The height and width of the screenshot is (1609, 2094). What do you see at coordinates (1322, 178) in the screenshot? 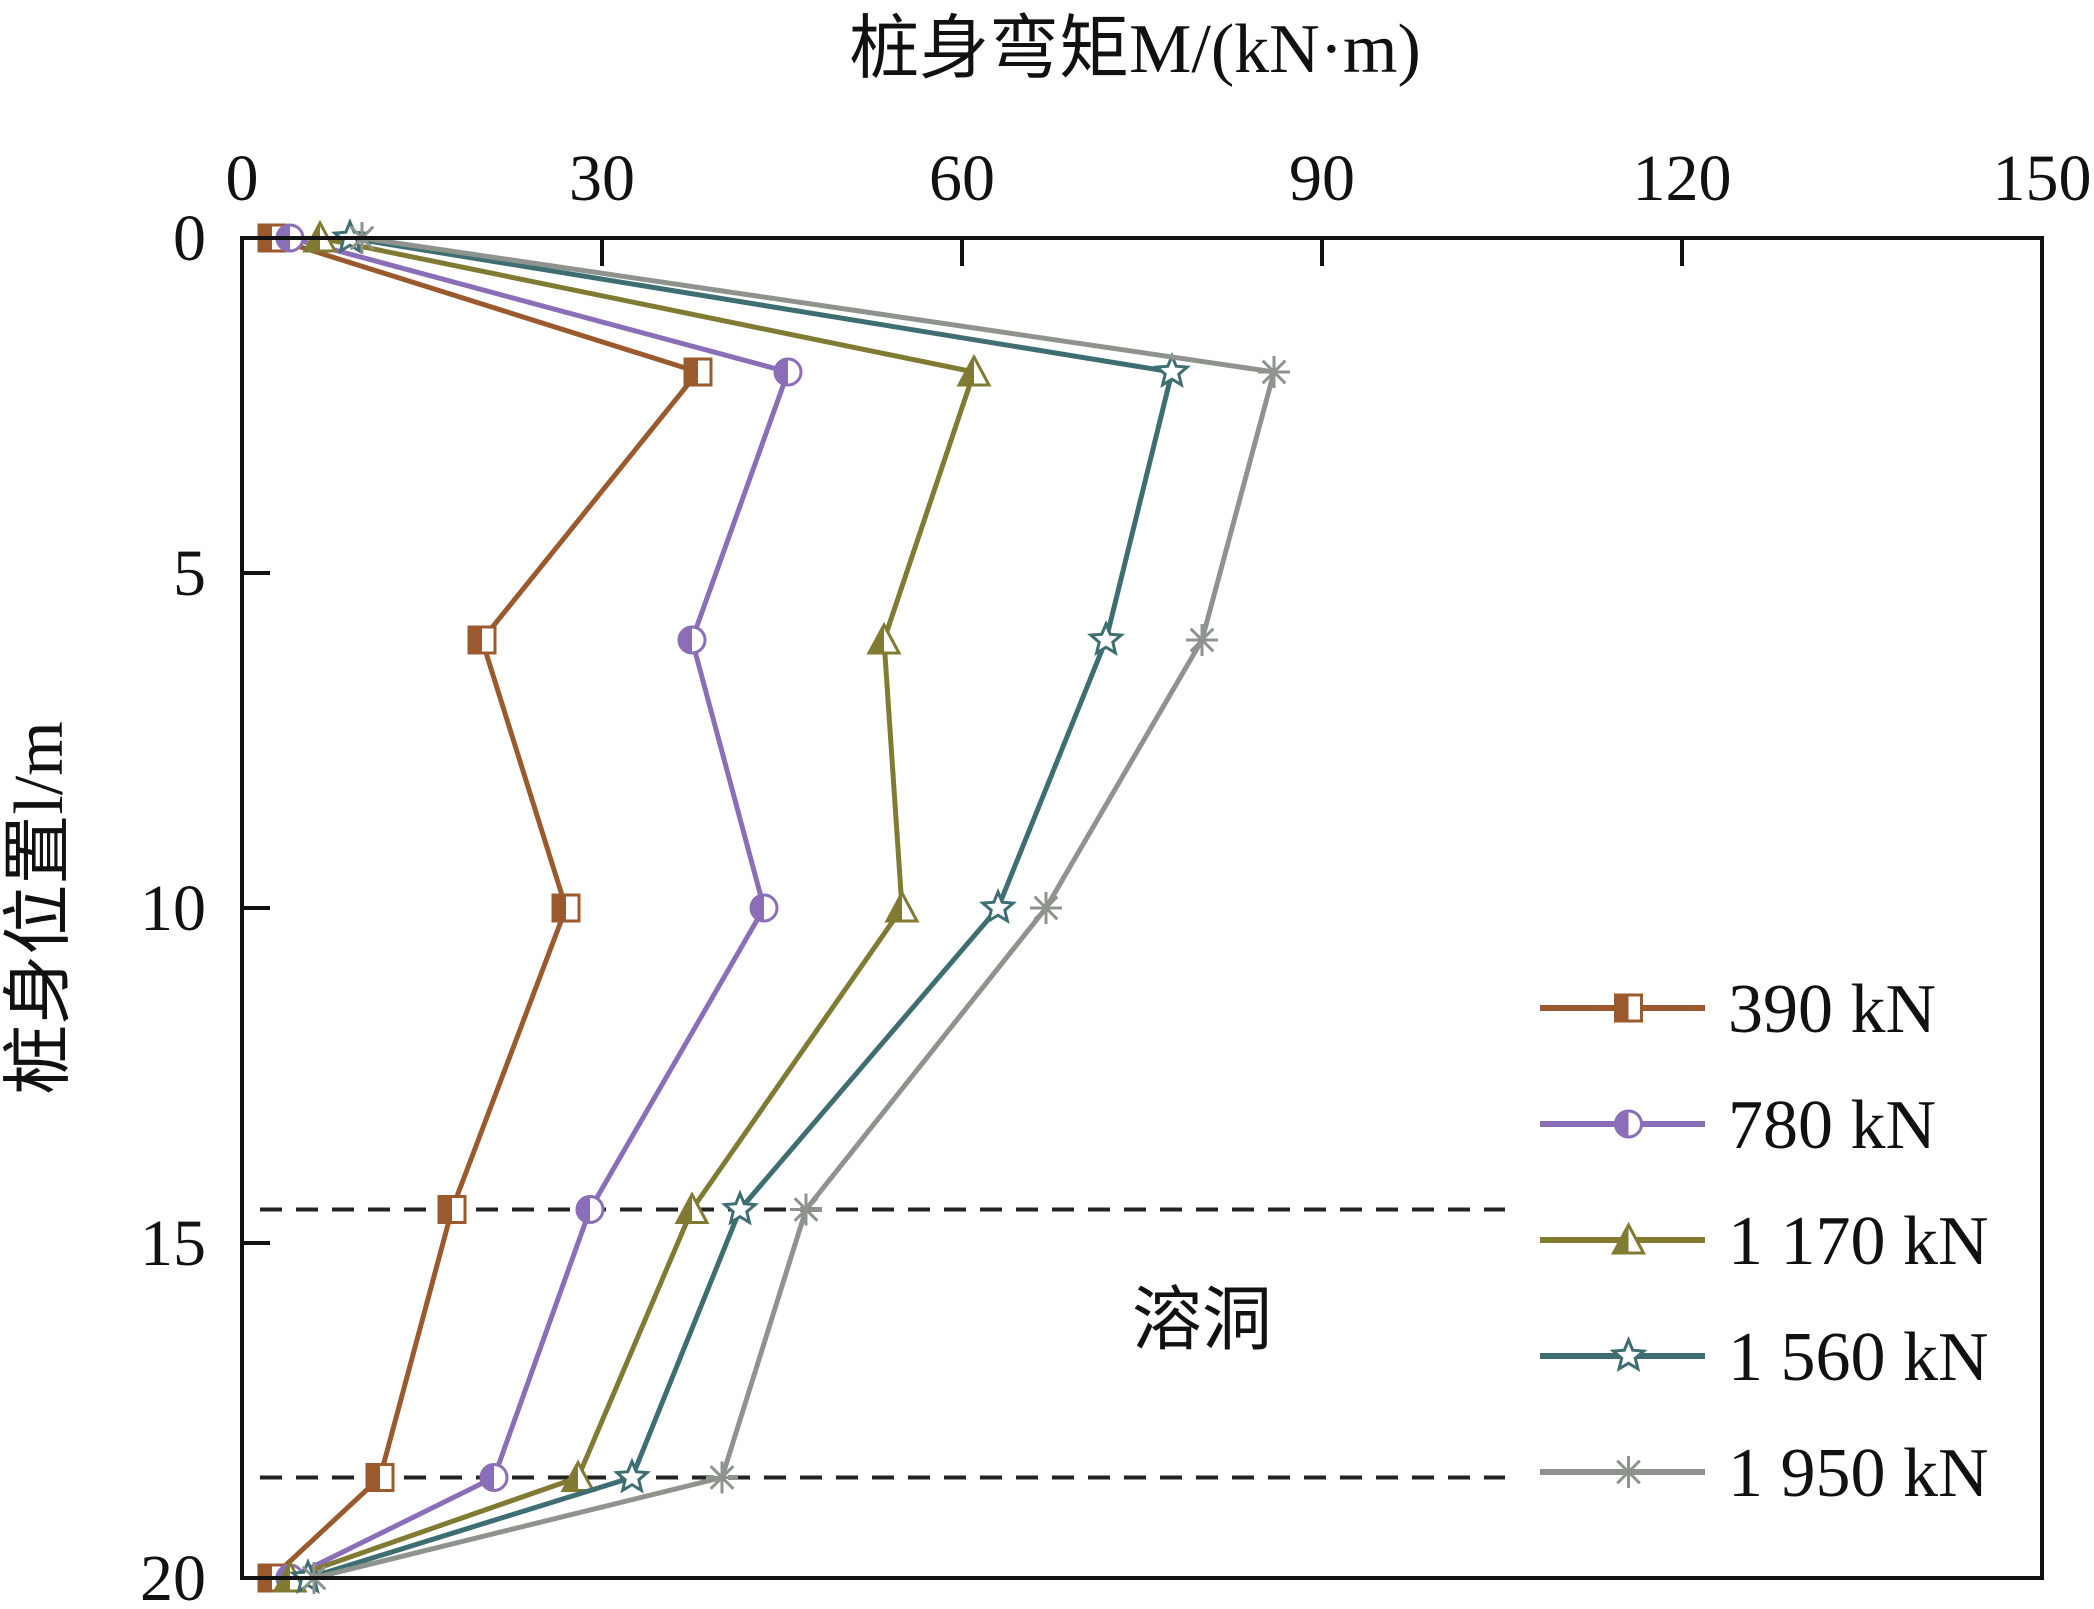
I see `x-tick-label: 90` at bounding box center [1322, 178].